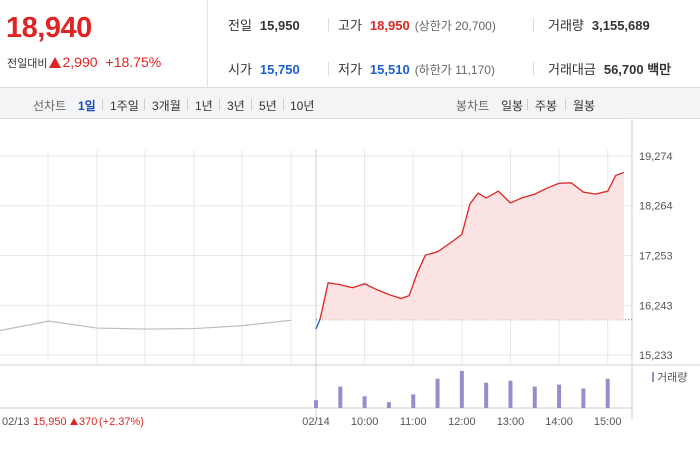  What do you see at coordinates (80, 62) in the screenshot?
I see `change-amount: 2,990` at bounding box center [80, 62].